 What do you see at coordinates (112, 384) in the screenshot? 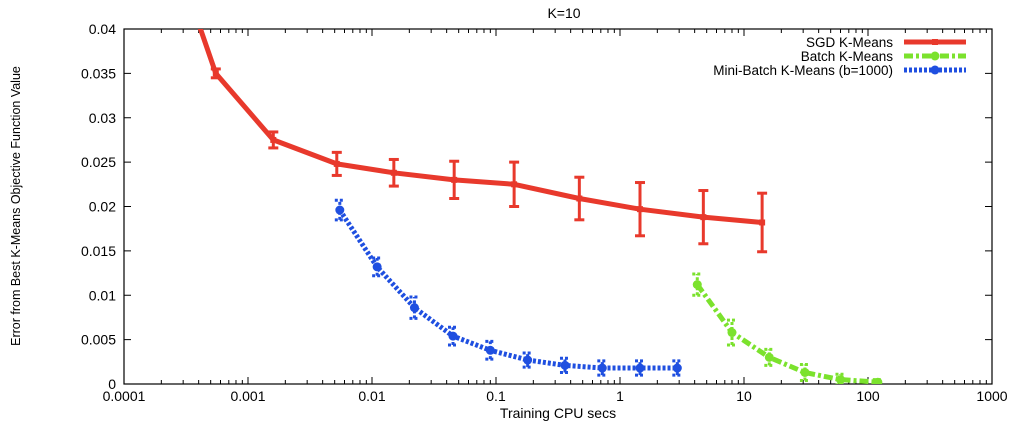
I see `y-tick-label: 0` at bounding box center [112, 384].